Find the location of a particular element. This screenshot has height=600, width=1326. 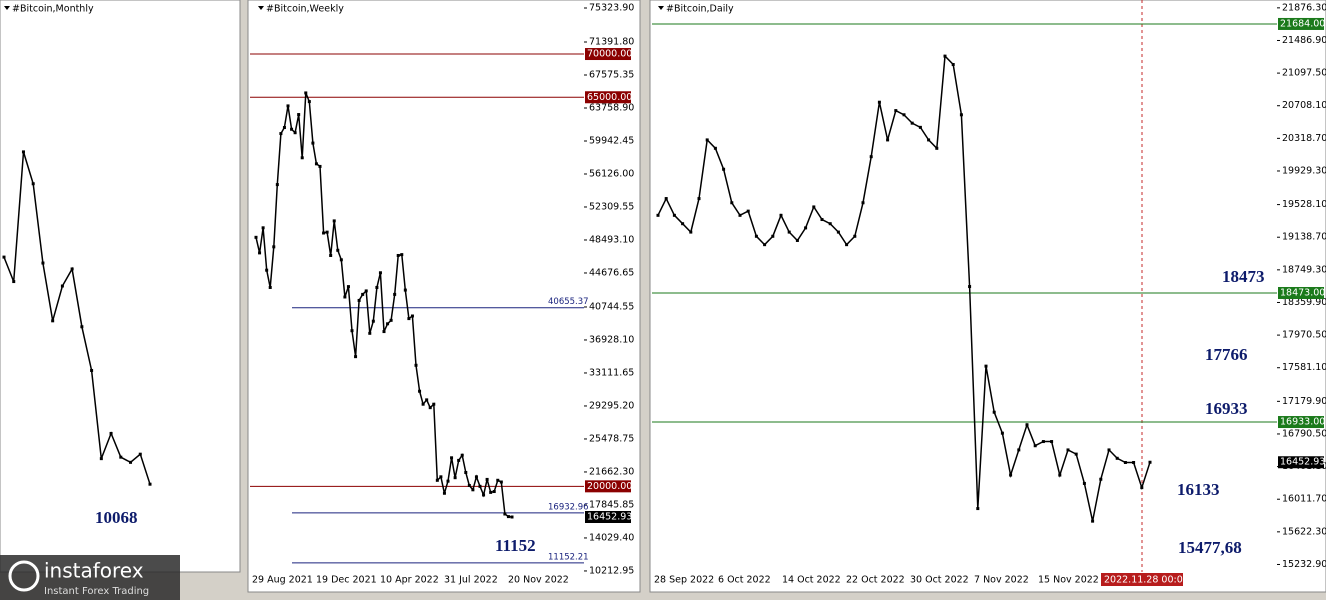

cursor-date-box is located at coordinates (1142, 579).